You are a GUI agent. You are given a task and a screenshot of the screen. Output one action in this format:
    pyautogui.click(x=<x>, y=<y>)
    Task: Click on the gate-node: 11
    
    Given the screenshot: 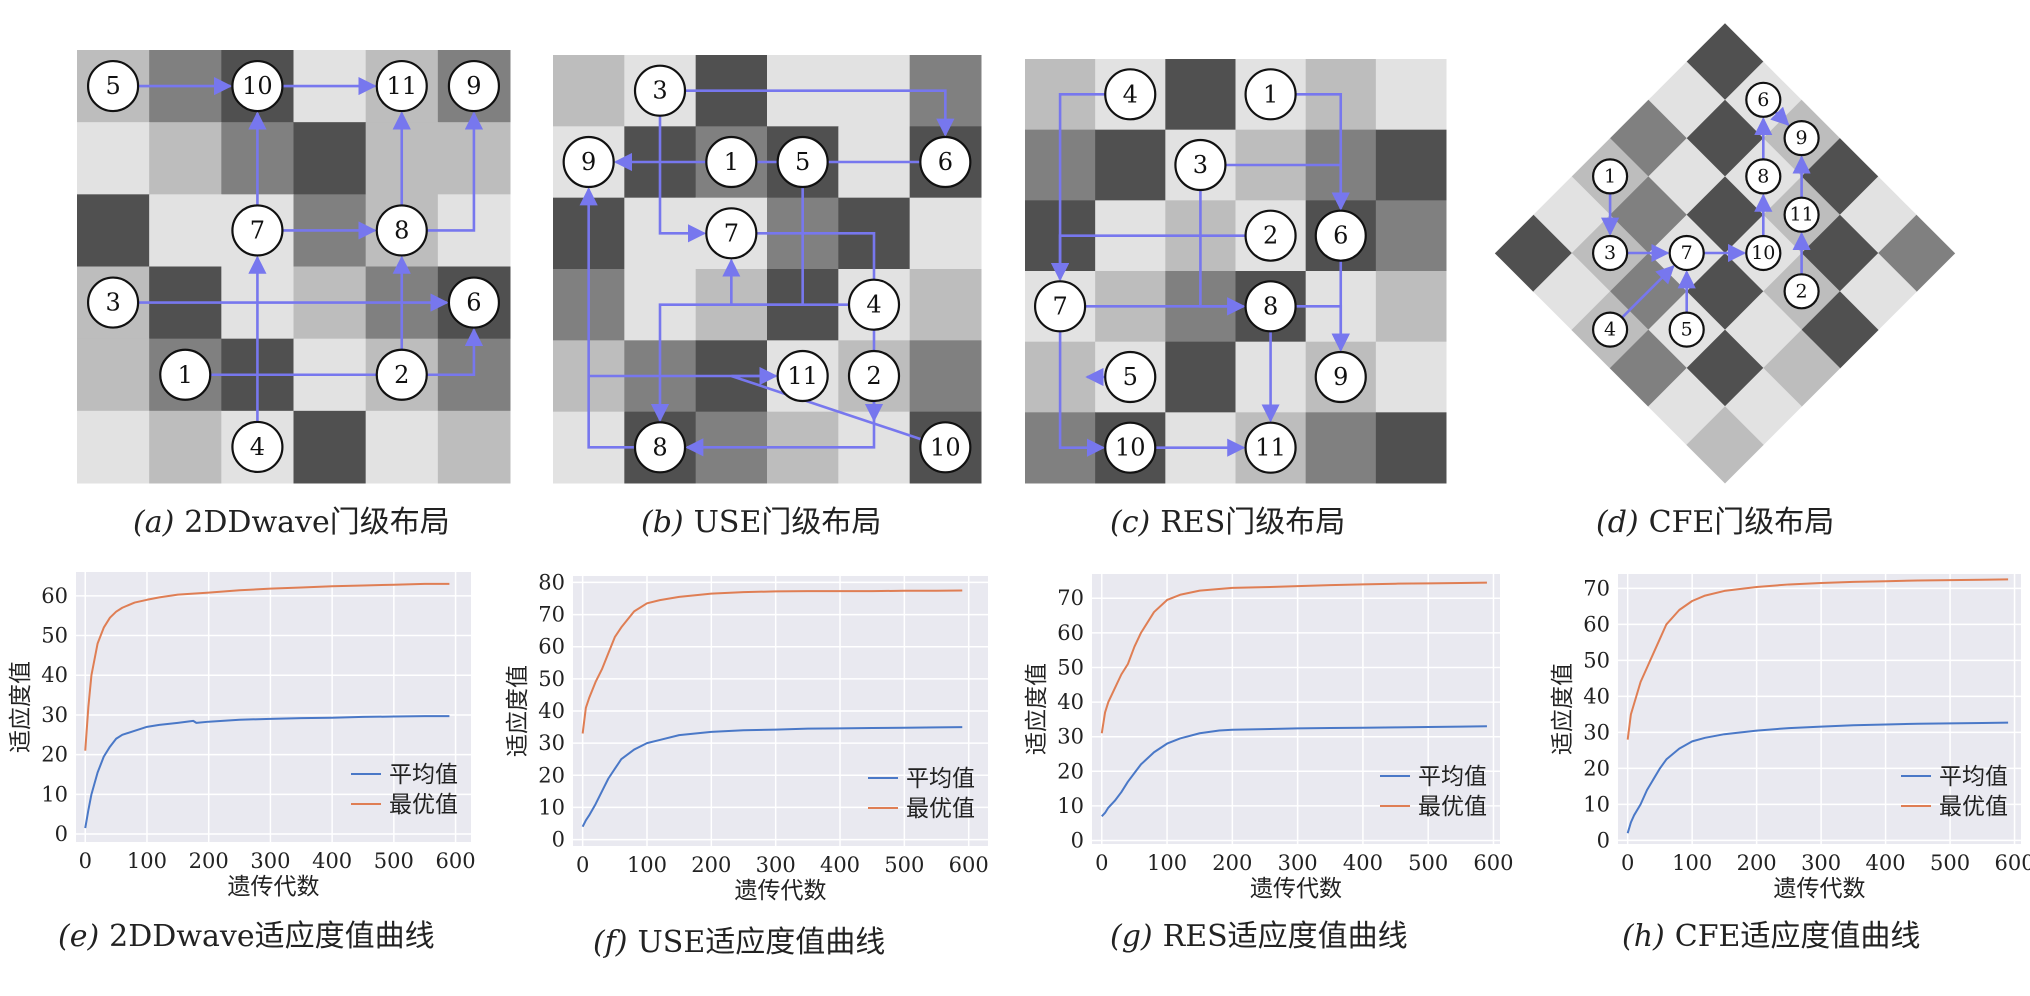 What is the action you would take?
    pyautogui.click(x=401, y=86)
    